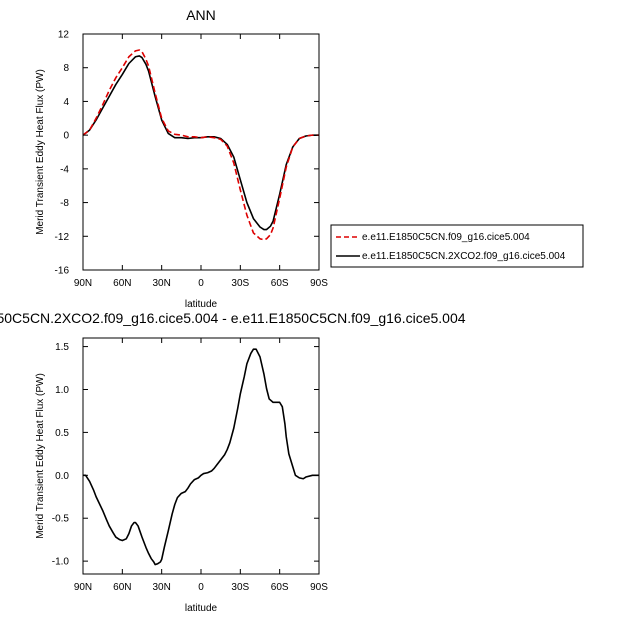 The width and height of the screenshot is (619, 621). I want to click on top-y-axis-label: Merid Transient Eddy Heat Flux (PW), so click(40, 152).